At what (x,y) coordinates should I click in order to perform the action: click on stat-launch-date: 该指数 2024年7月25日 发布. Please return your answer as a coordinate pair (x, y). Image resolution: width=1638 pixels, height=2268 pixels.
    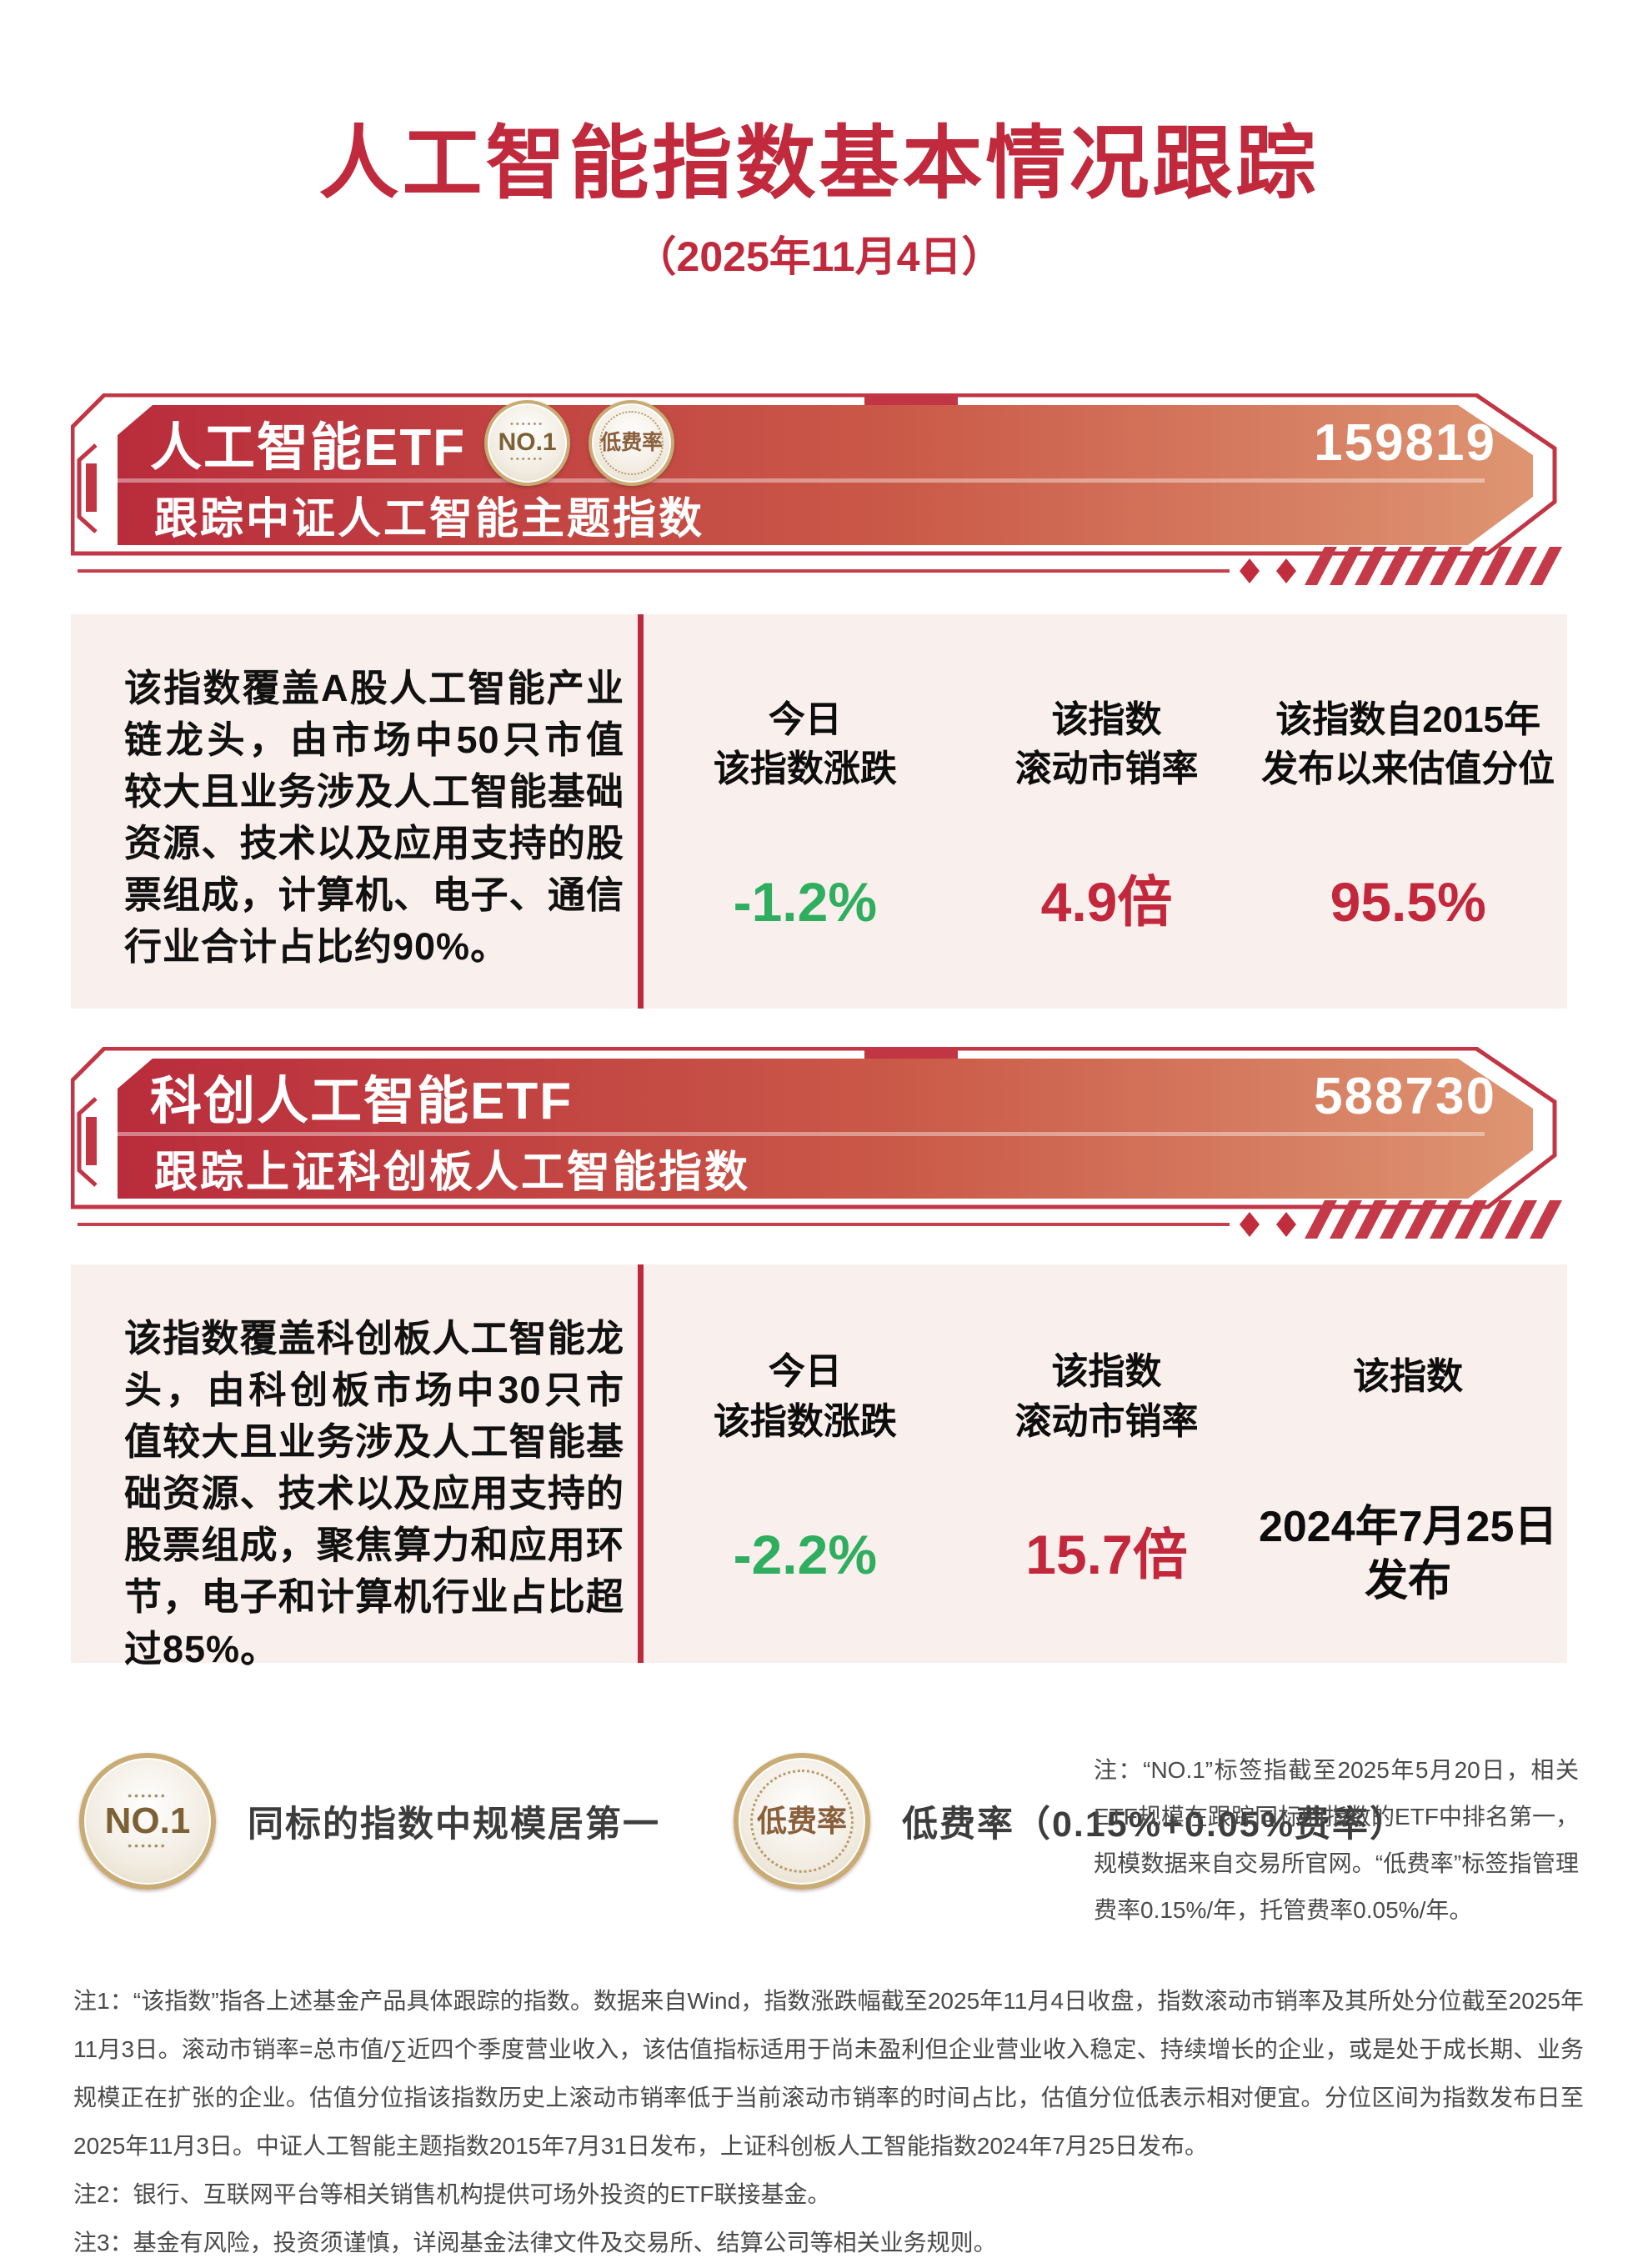
    Looking at the image, I should click on (1408, 1463).